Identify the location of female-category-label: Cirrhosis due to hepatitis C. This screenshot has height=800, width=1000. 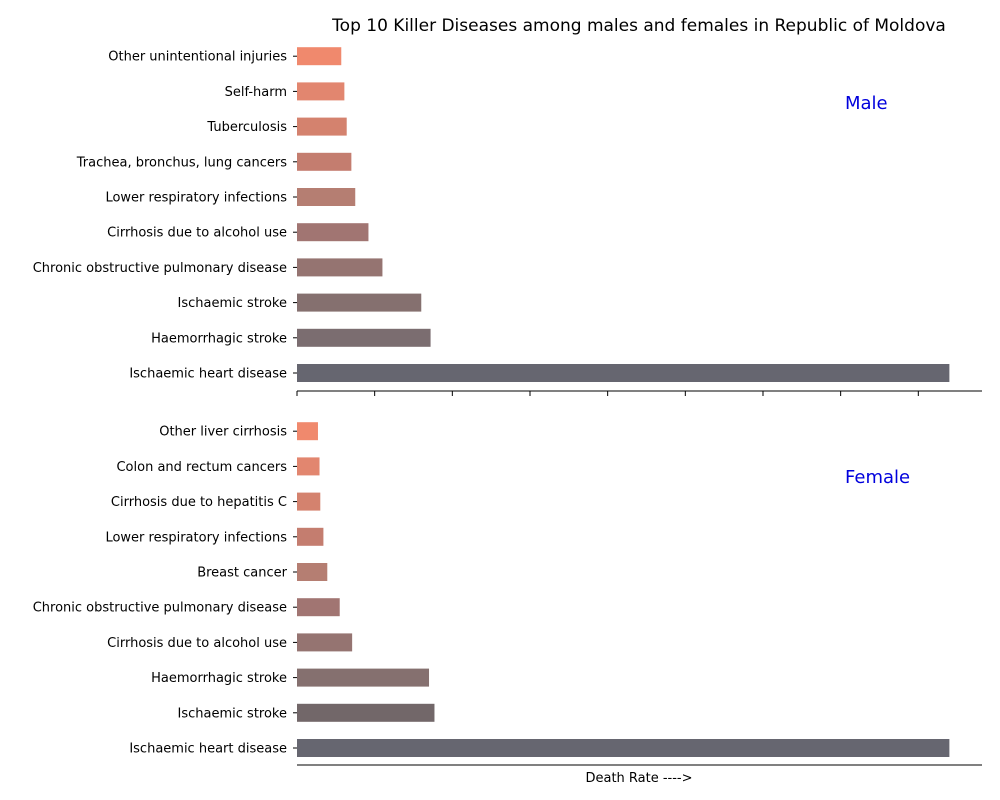
(199, 502).